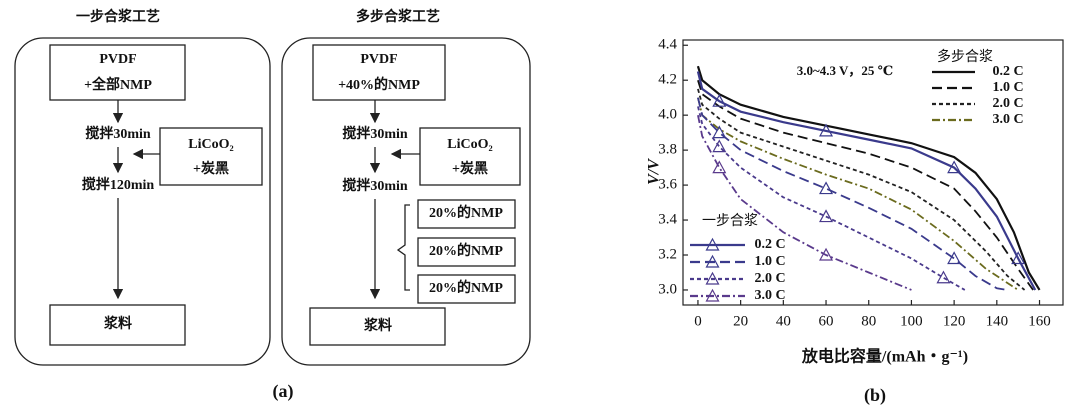 This screenshot has height=415, width=1080. I want to click on title: 多步合浆工艺, so click(398, 16).